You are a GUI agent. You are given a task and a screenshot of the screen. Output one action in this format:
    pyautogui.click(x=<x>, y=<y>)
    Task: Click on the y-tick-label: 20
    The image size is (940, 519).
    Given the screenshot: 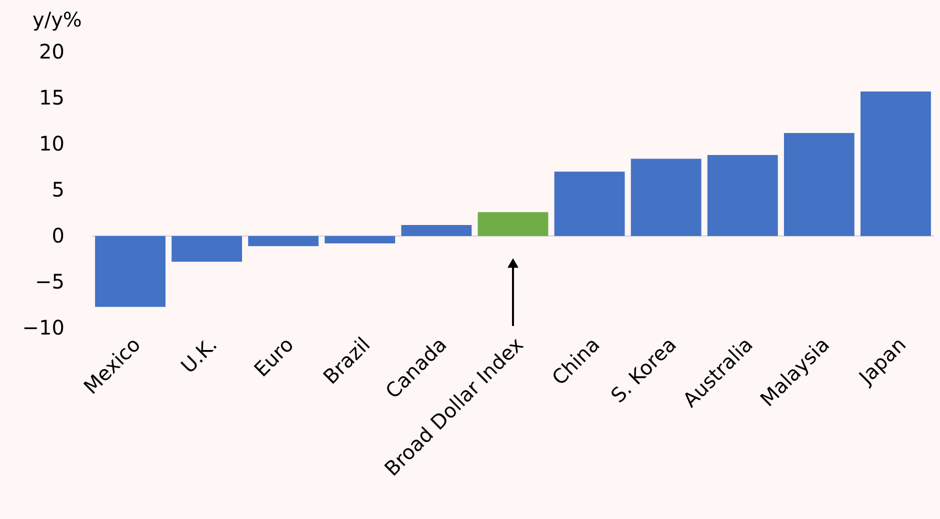 What is the action you would take?
    pyautogui.click(x=51, y=52)
    